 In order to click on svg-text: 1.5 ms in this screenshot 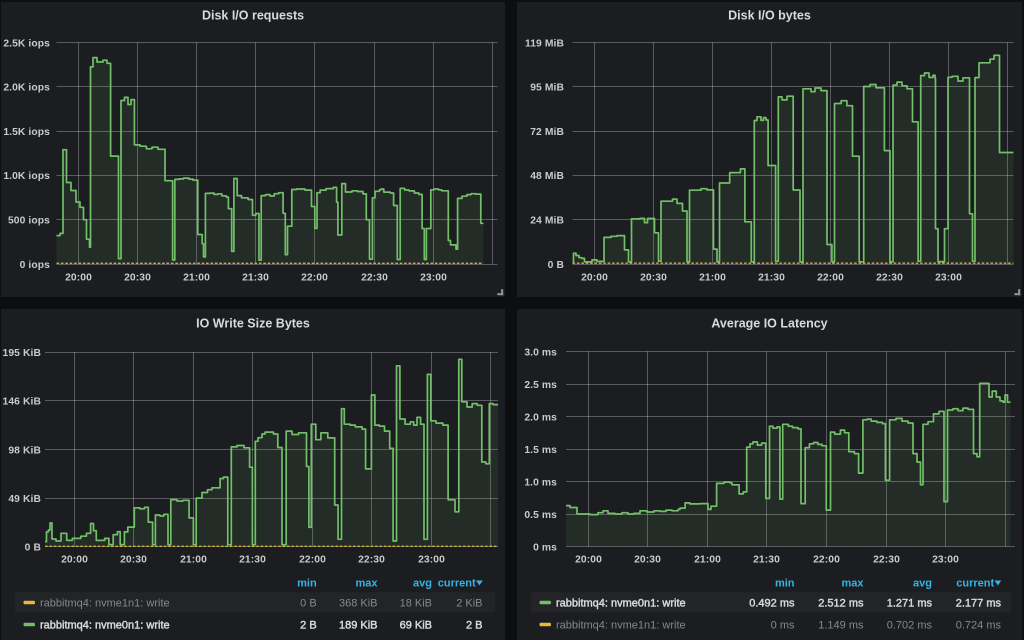, I will do `click(540, 450)`.